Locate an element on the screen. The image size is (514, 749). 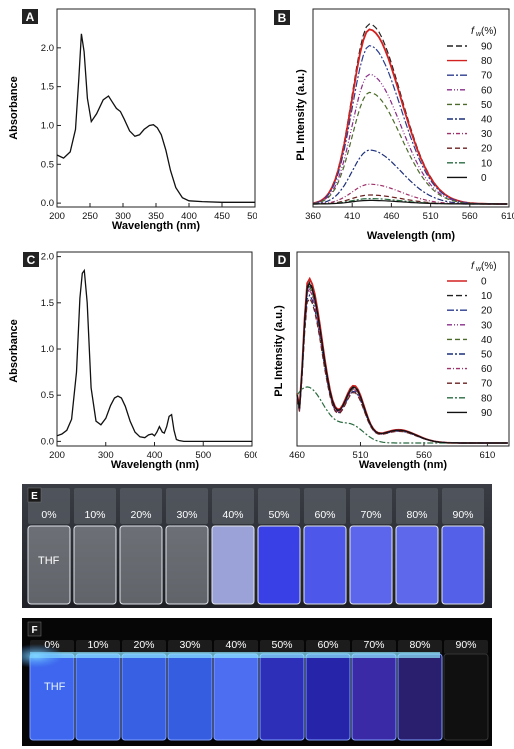
legend-label: 70 is located at coordinates (487, 76).